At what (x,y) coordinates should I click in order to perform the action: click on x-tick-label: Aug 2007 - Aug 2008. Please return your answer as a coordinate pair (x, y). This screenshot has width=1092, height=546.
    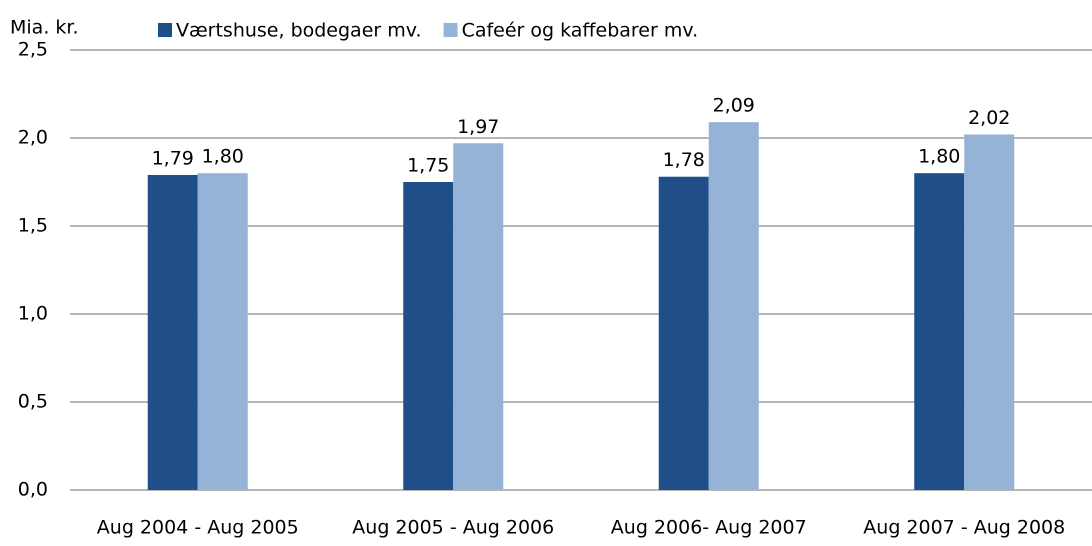
    Looking at the image, I should click on (964, 528).